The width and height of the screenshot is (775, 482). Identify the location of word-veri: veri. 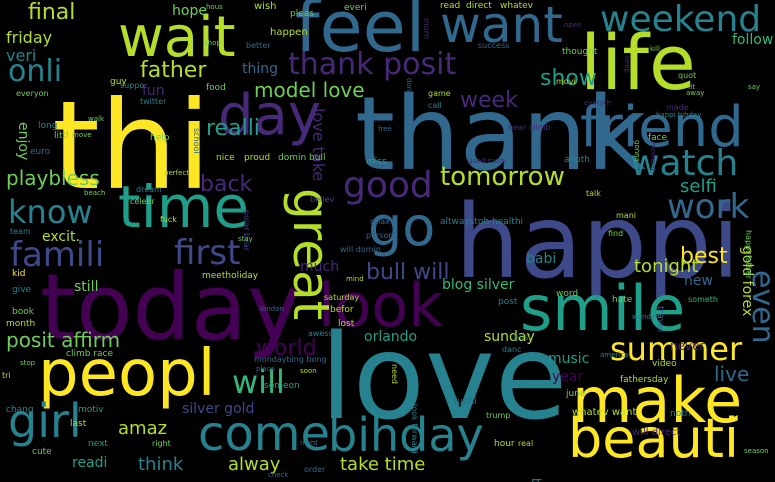
(21, 55).